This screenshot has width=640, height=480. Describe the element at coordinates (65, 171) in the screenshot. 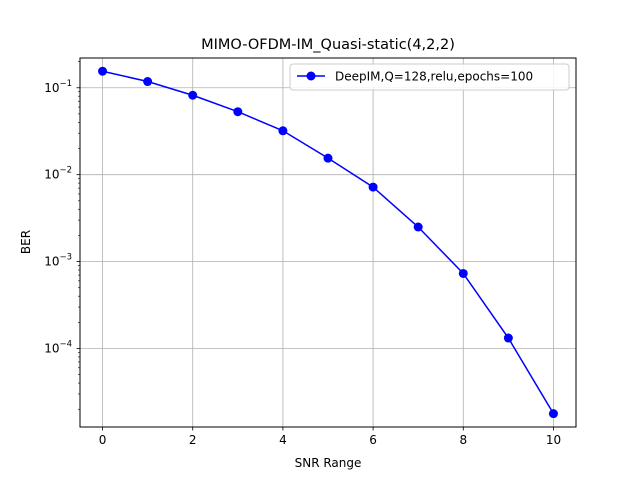

I see `y-tick-exponent: −2` at that location.